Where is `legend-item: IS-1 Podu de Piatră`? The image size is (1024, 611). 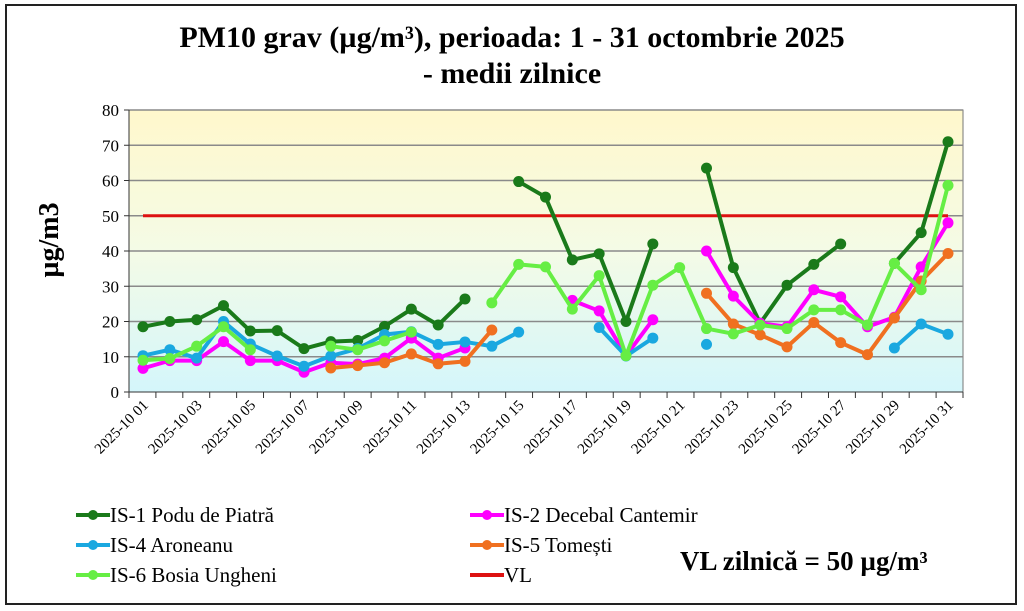 legend-item: IS-1 Podu de Piatră is located at coordinates (175, 515).